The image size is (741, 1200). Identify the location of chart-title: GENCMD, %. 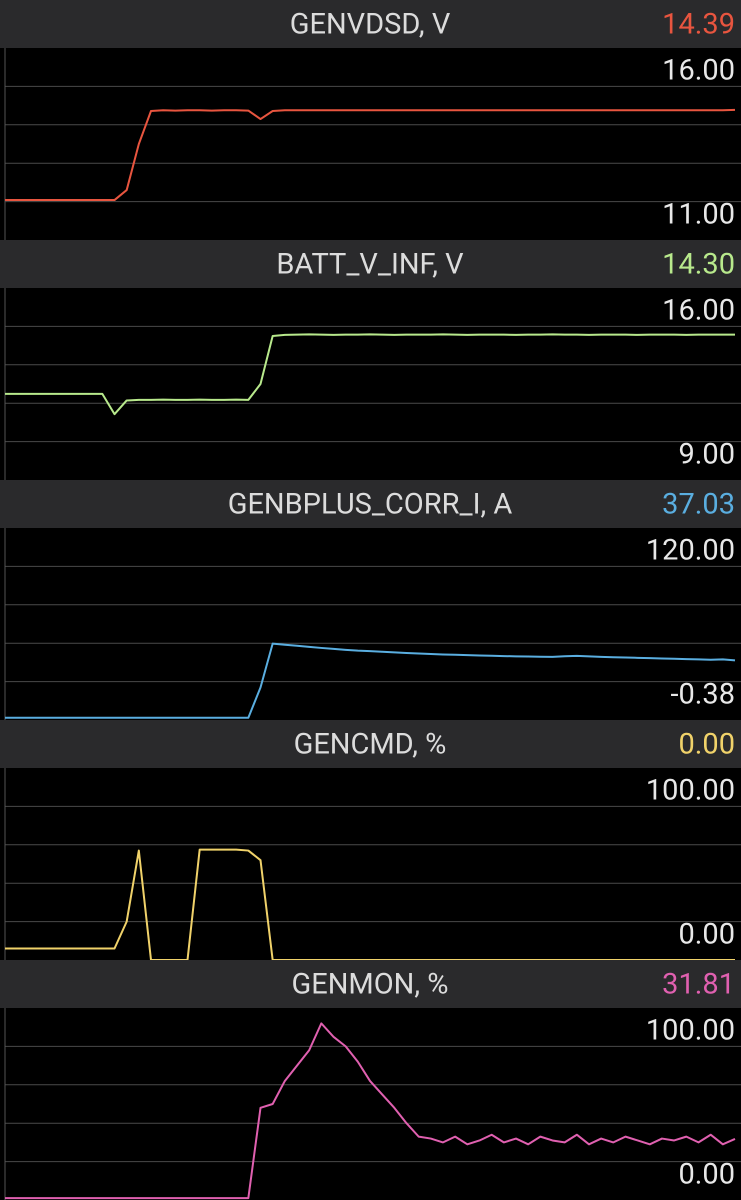
(370, 745).